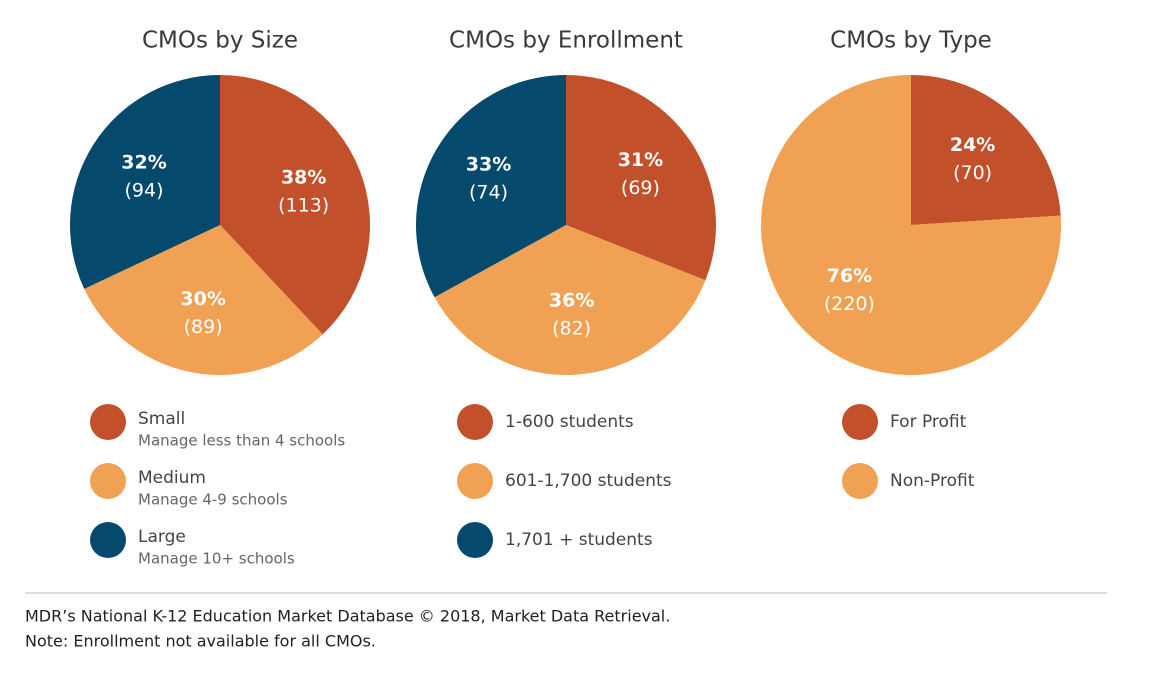  What do you see at coordinates (488, 193) in the screenshot?
I see `count-label: (74)` at bounding box center [488, 193].